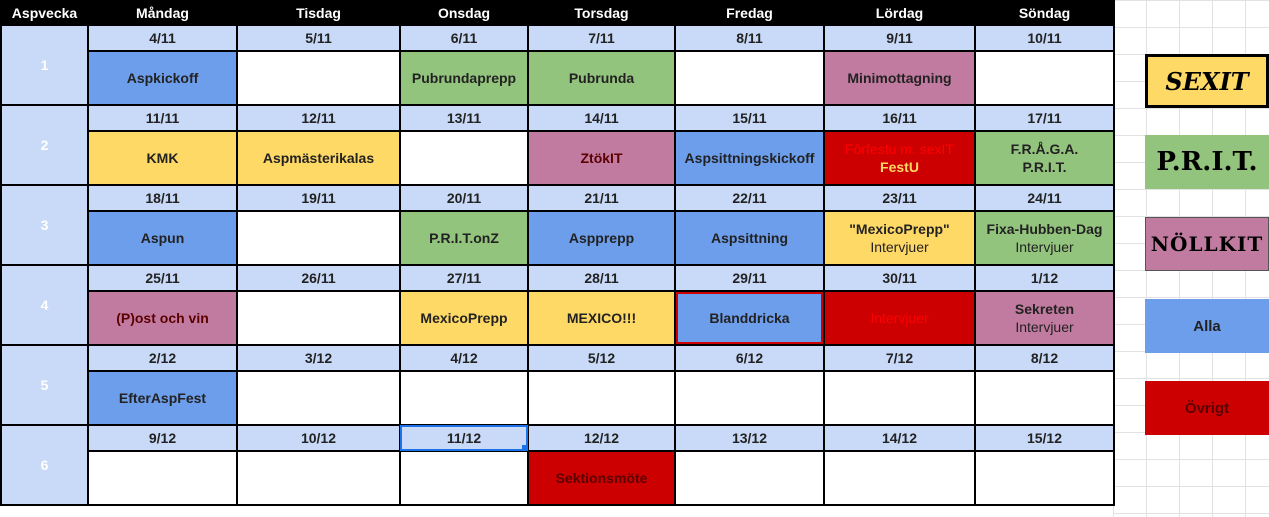  I want to click on event-cell: Fixa-Hubben-Dag Intervjuer, so click(1044, 238).